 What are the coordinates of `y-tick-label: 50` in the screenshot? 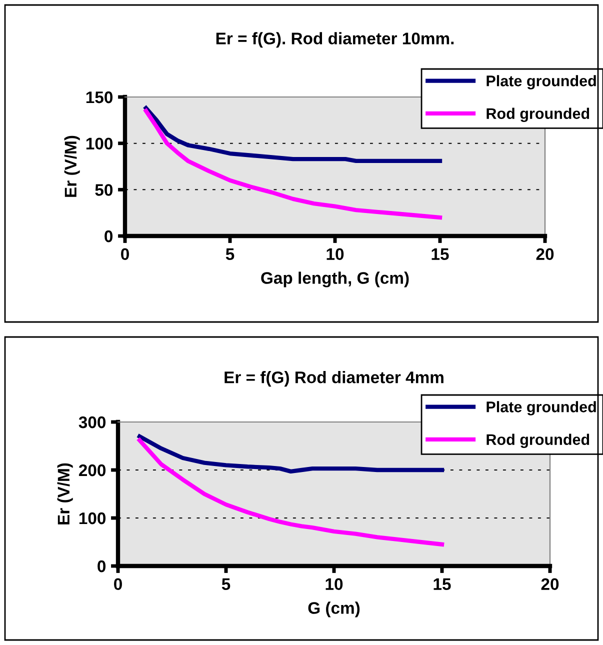 It's located at (104, 190).